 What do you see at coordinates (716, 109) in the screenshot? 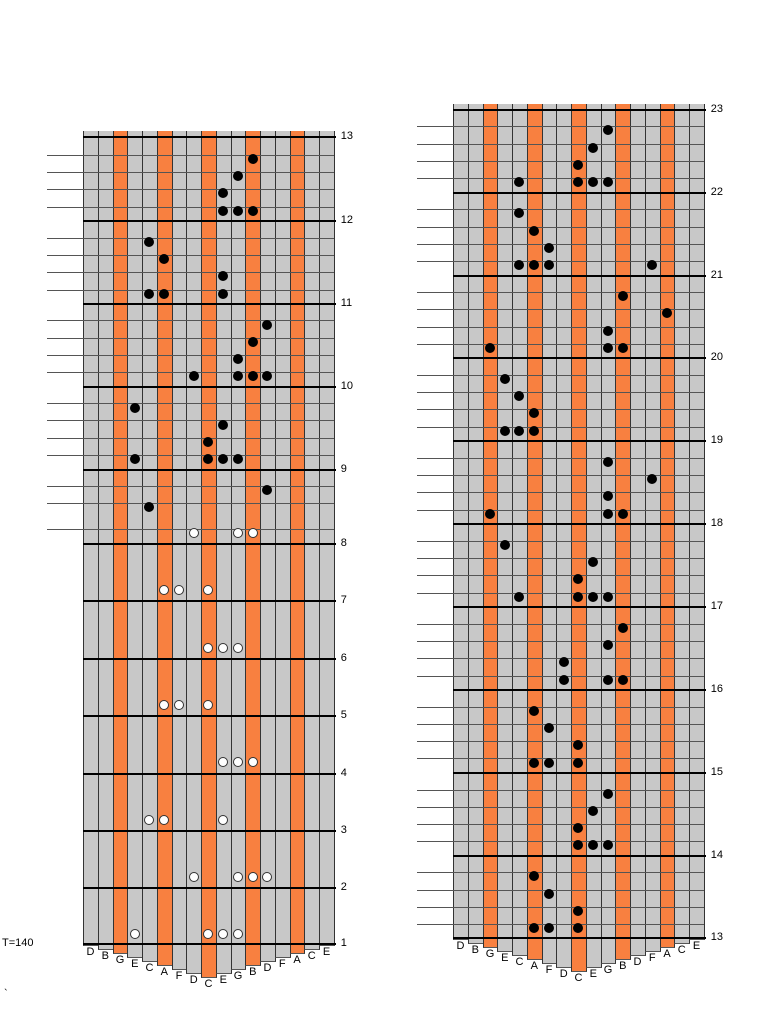
I see `measure-number: 23` at bounding box center [716, 109].